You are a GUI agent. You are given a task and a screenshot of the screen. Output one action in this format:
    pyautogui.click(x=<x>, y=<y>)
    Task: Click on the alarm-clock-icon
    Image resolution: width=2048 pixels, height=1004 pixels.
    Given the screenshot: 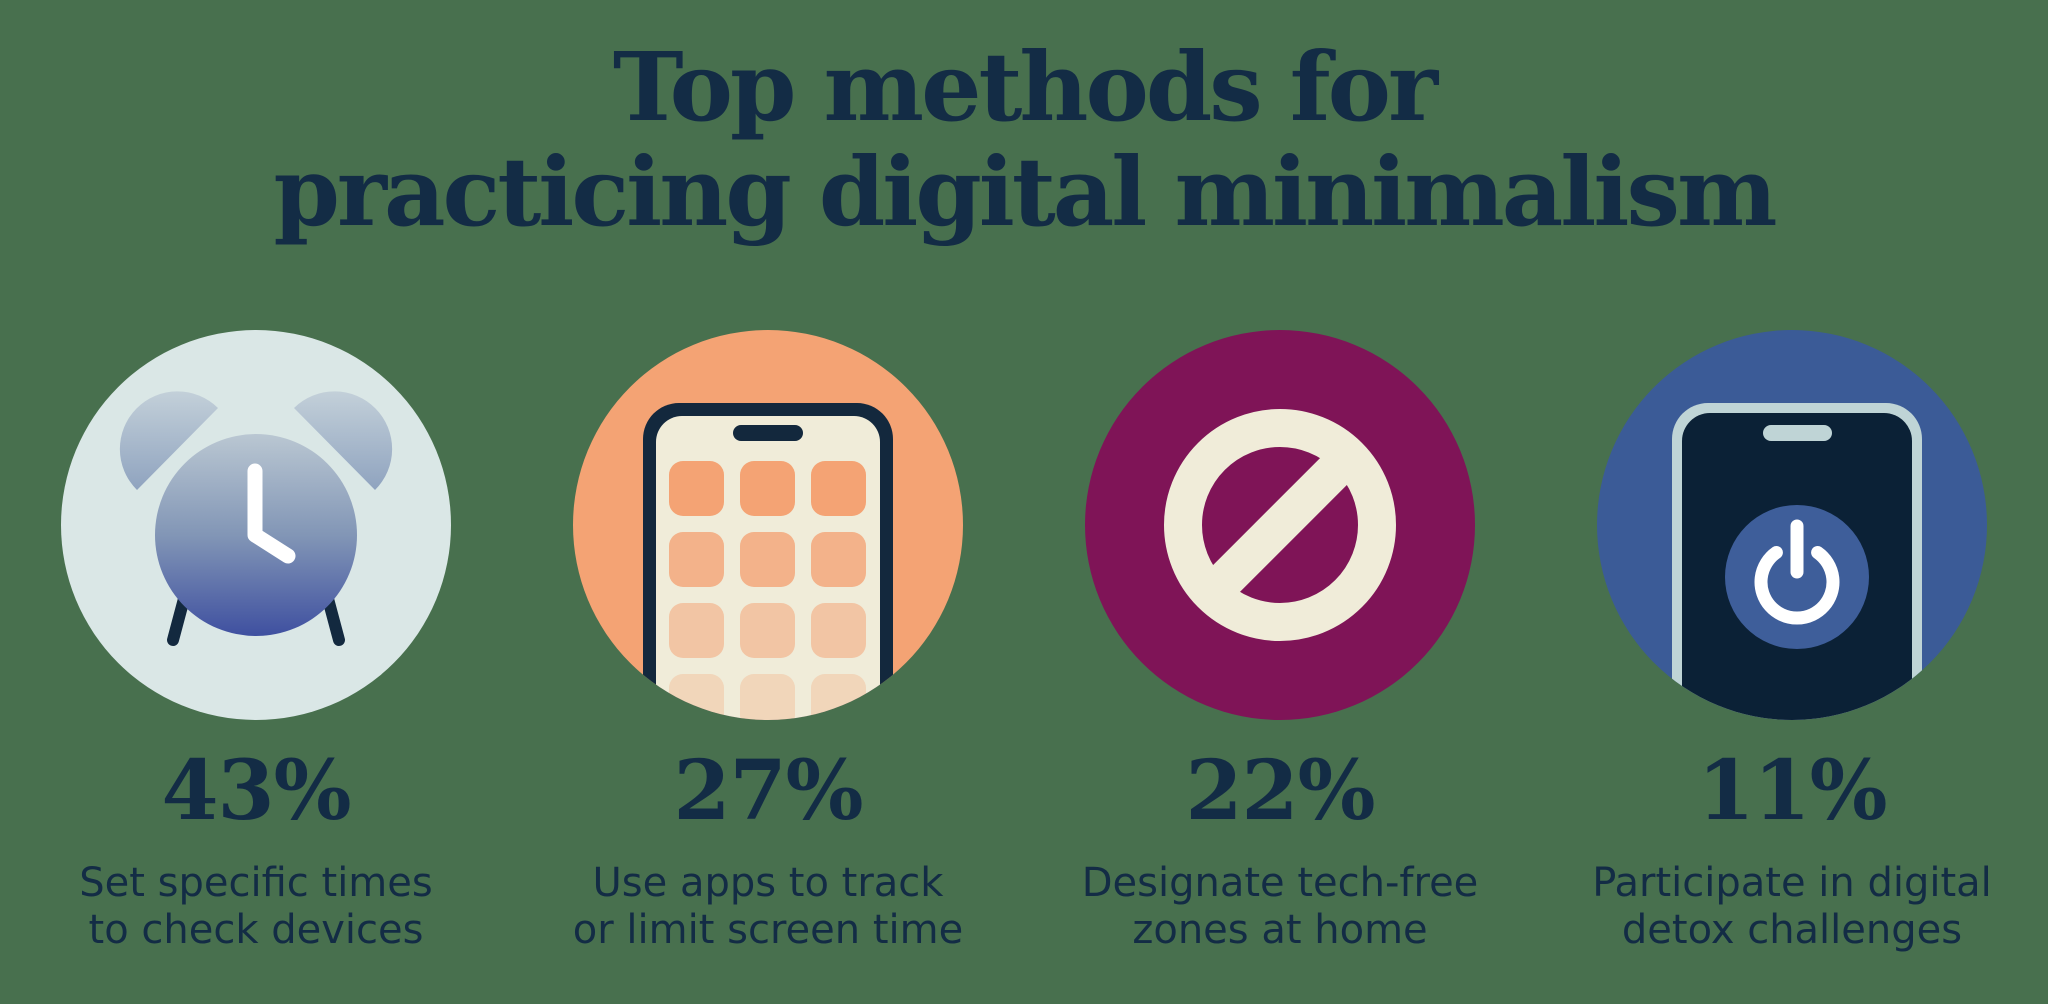 What is the action you would take?
    pyautogui.click(x=256, y=525)
    